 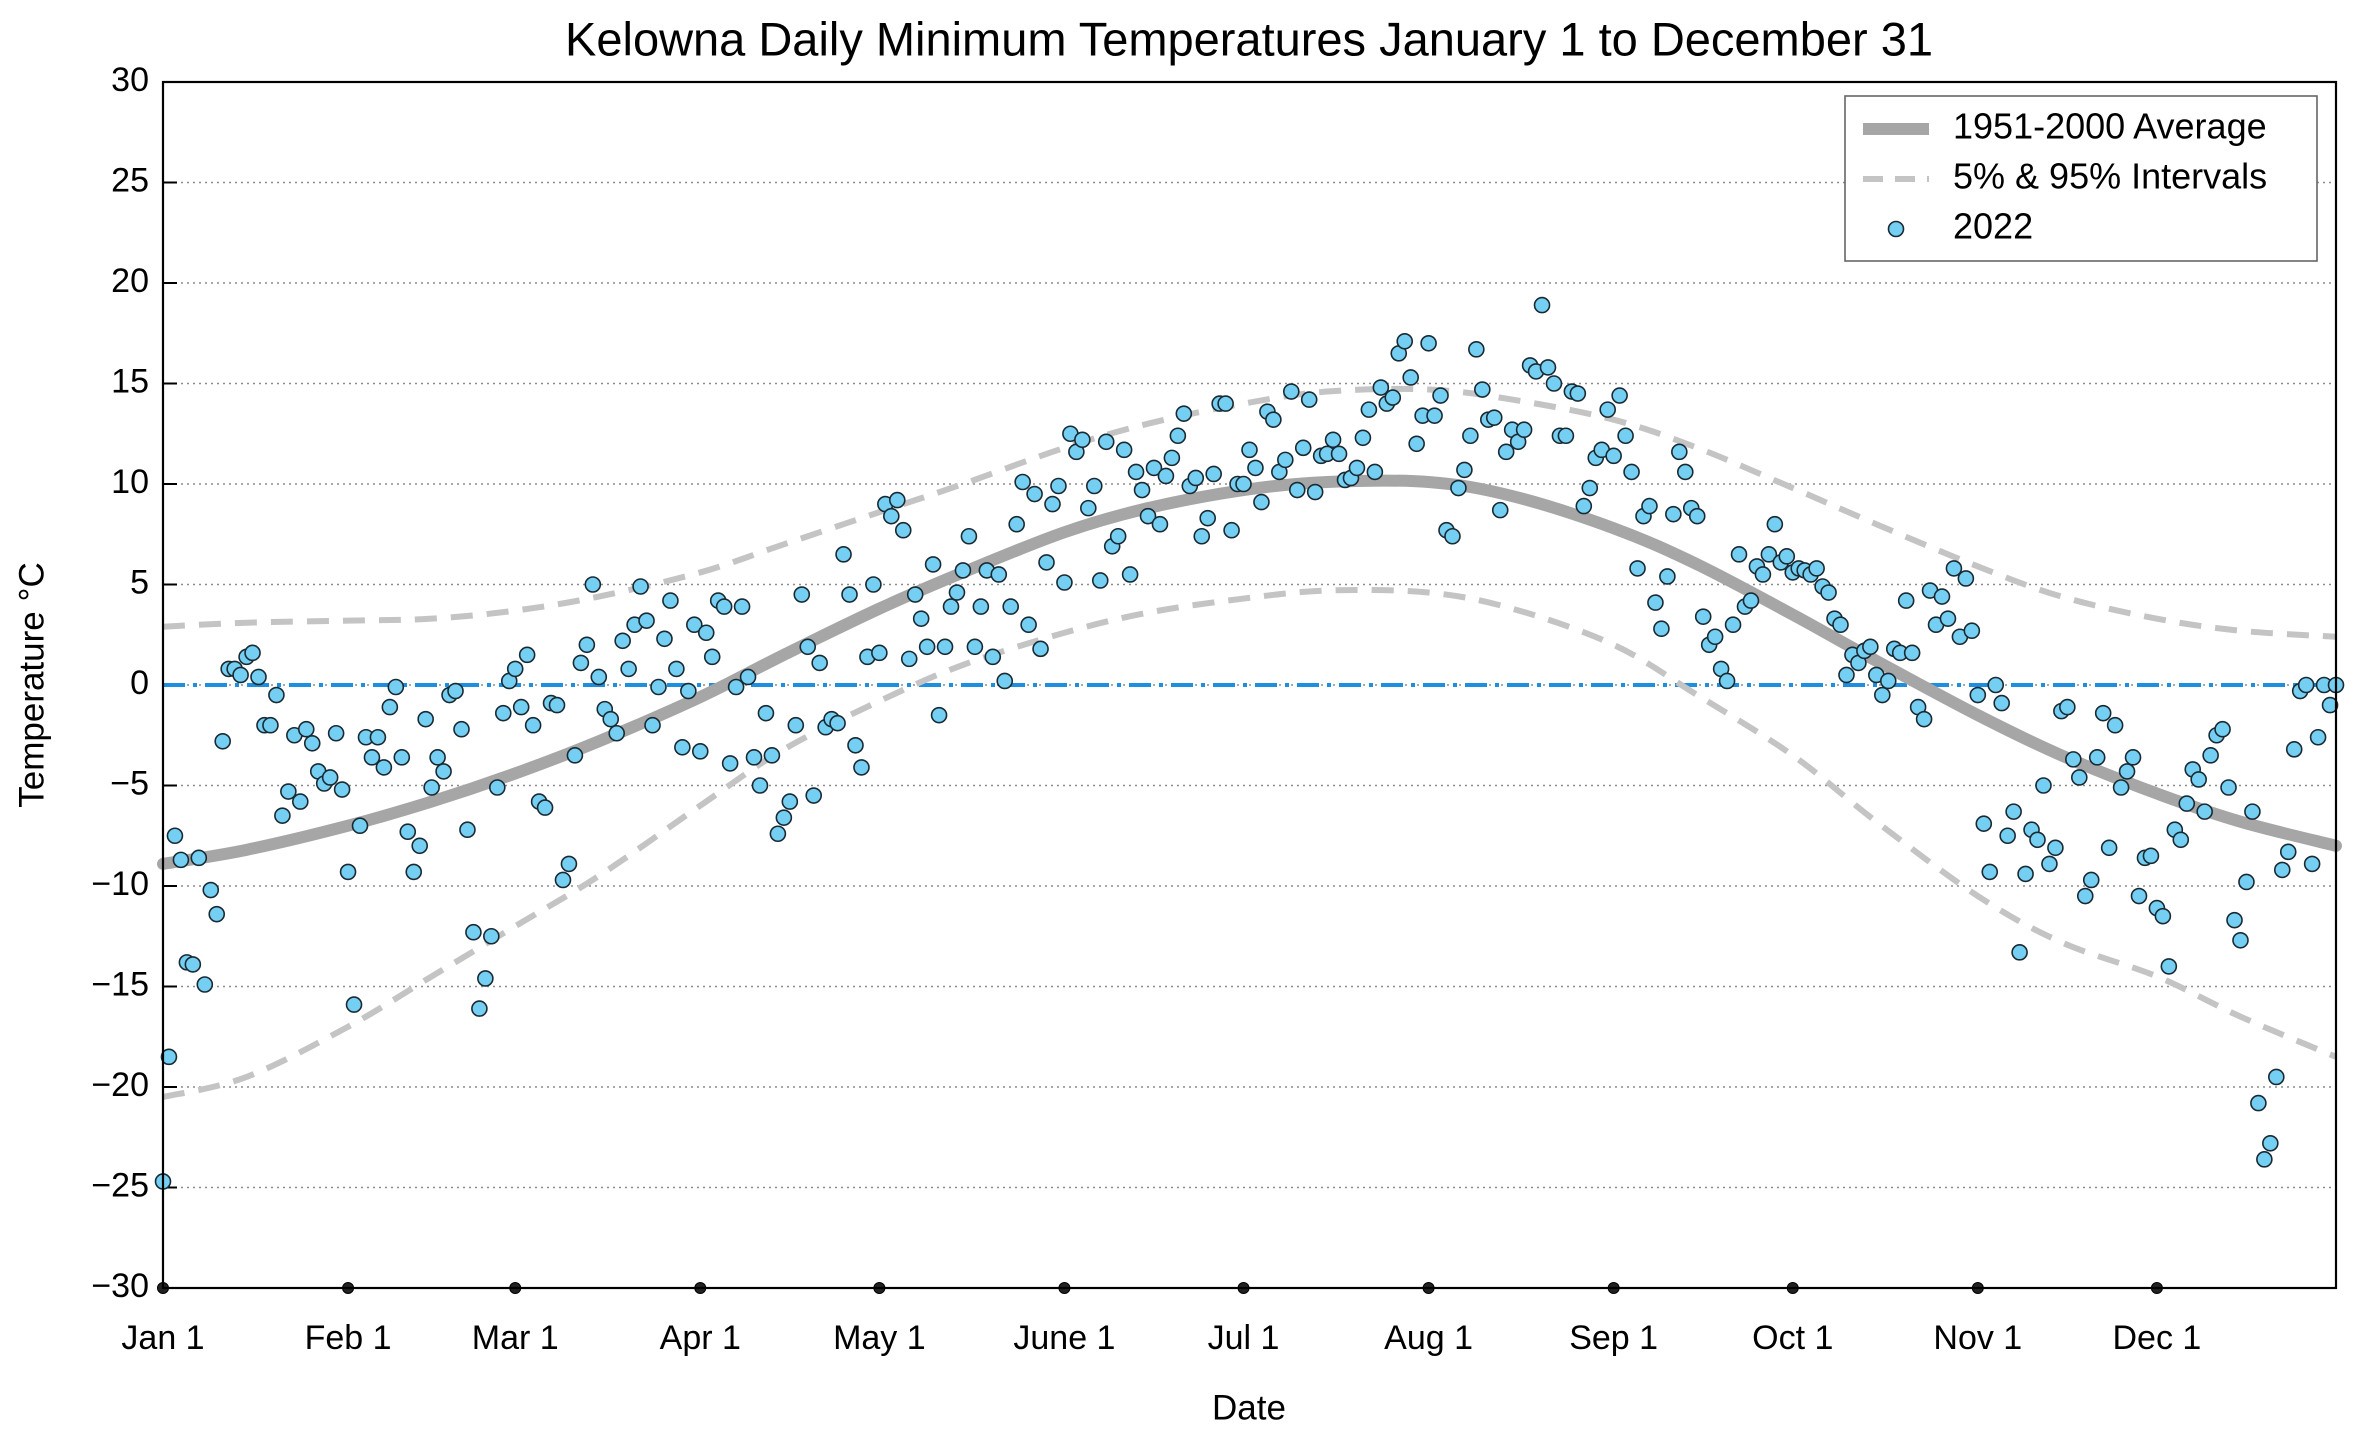 What do you see at coordinates (1244, 1338) in the screenshot?
I see `x-tick-label: Jul 1` at bounding box center [1244, 1338].